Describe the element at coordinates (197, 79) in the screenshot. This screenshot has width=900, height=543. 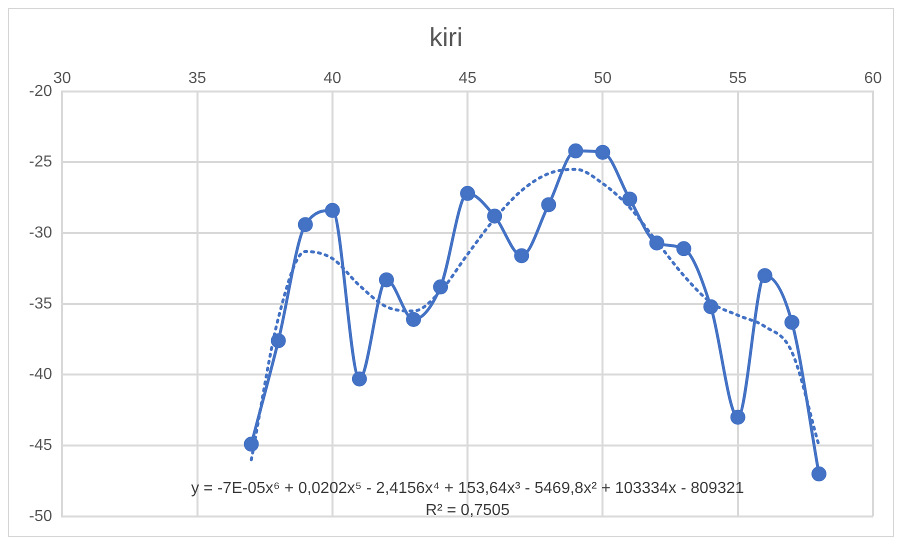
I see `x-tick-label: 35` at that location.